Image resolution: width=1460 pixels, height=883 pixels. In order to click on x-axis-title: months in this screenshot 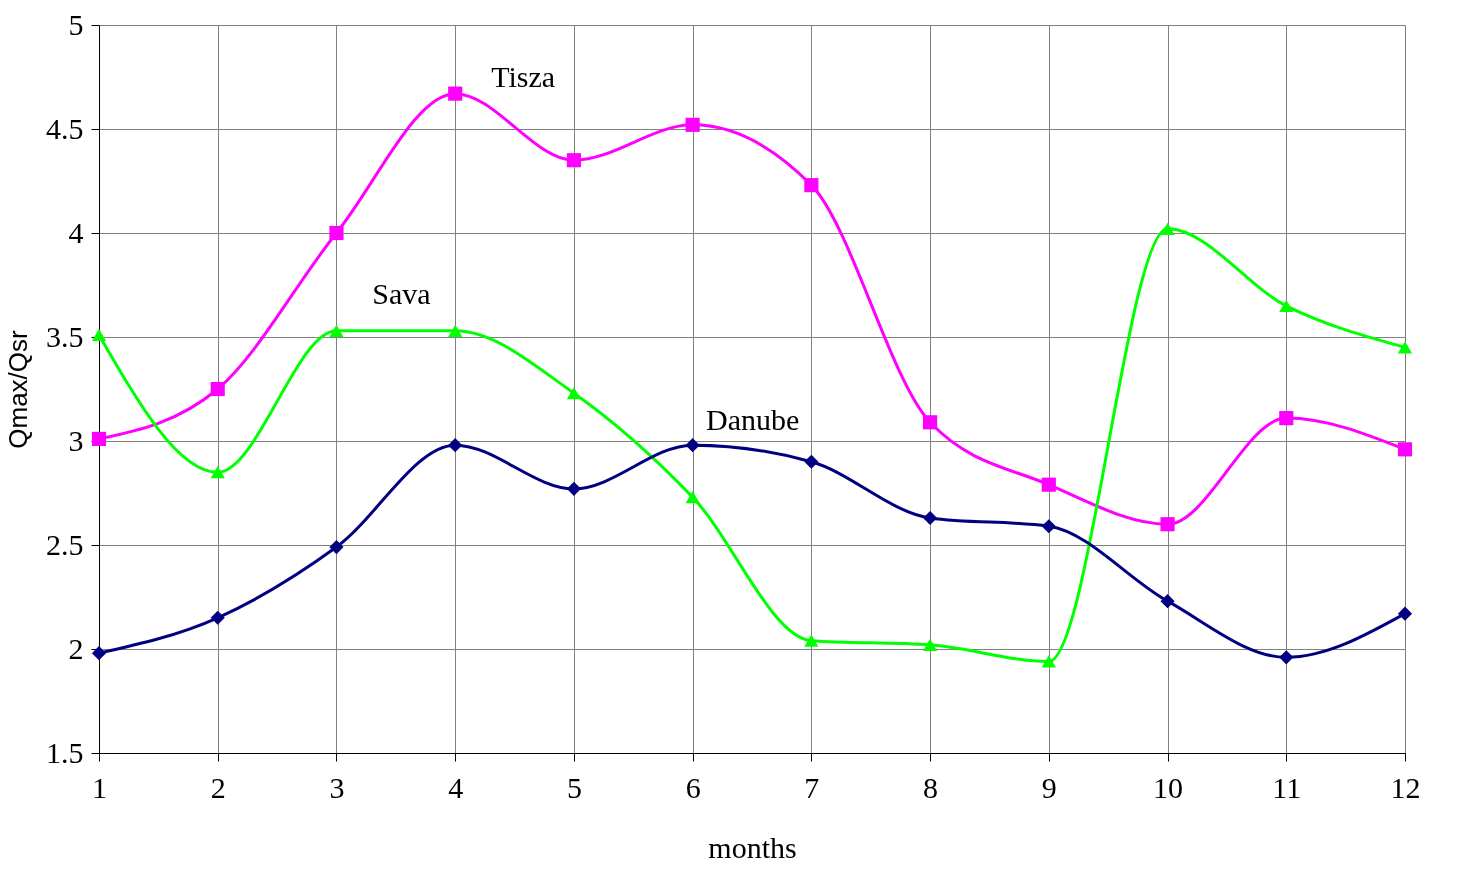, I will do `click(752, 847)`.